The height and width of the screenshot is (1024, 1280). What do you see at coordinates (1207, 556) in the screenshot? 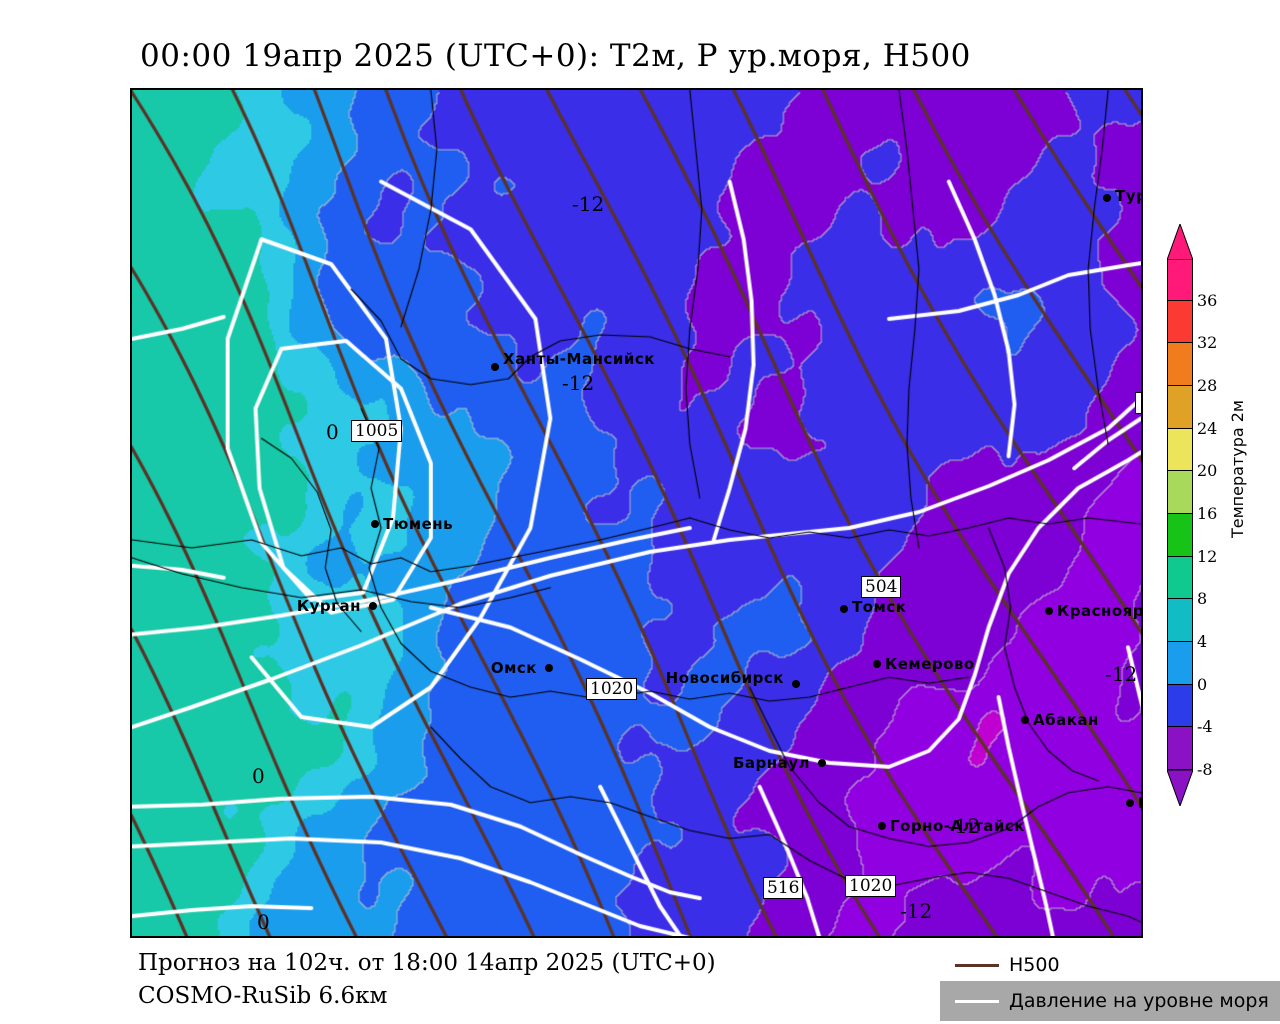
I see `colorbar-tick-label: 12` at bounding box center [1207, 556].